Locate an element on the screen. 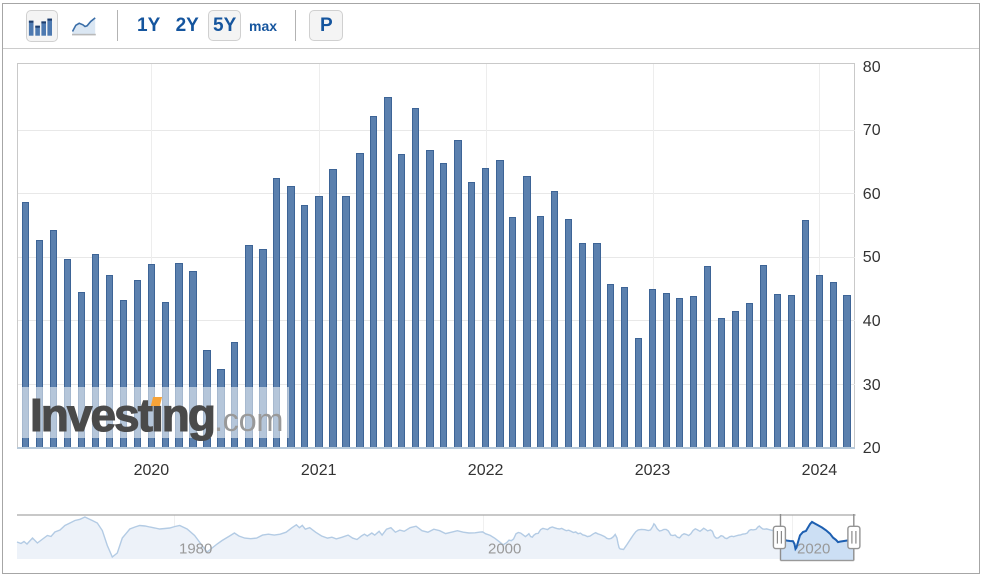 Image resolution: width=982 pixels, height=578 pixels. svg-text: 2020 is located at coordinates (813, 549).